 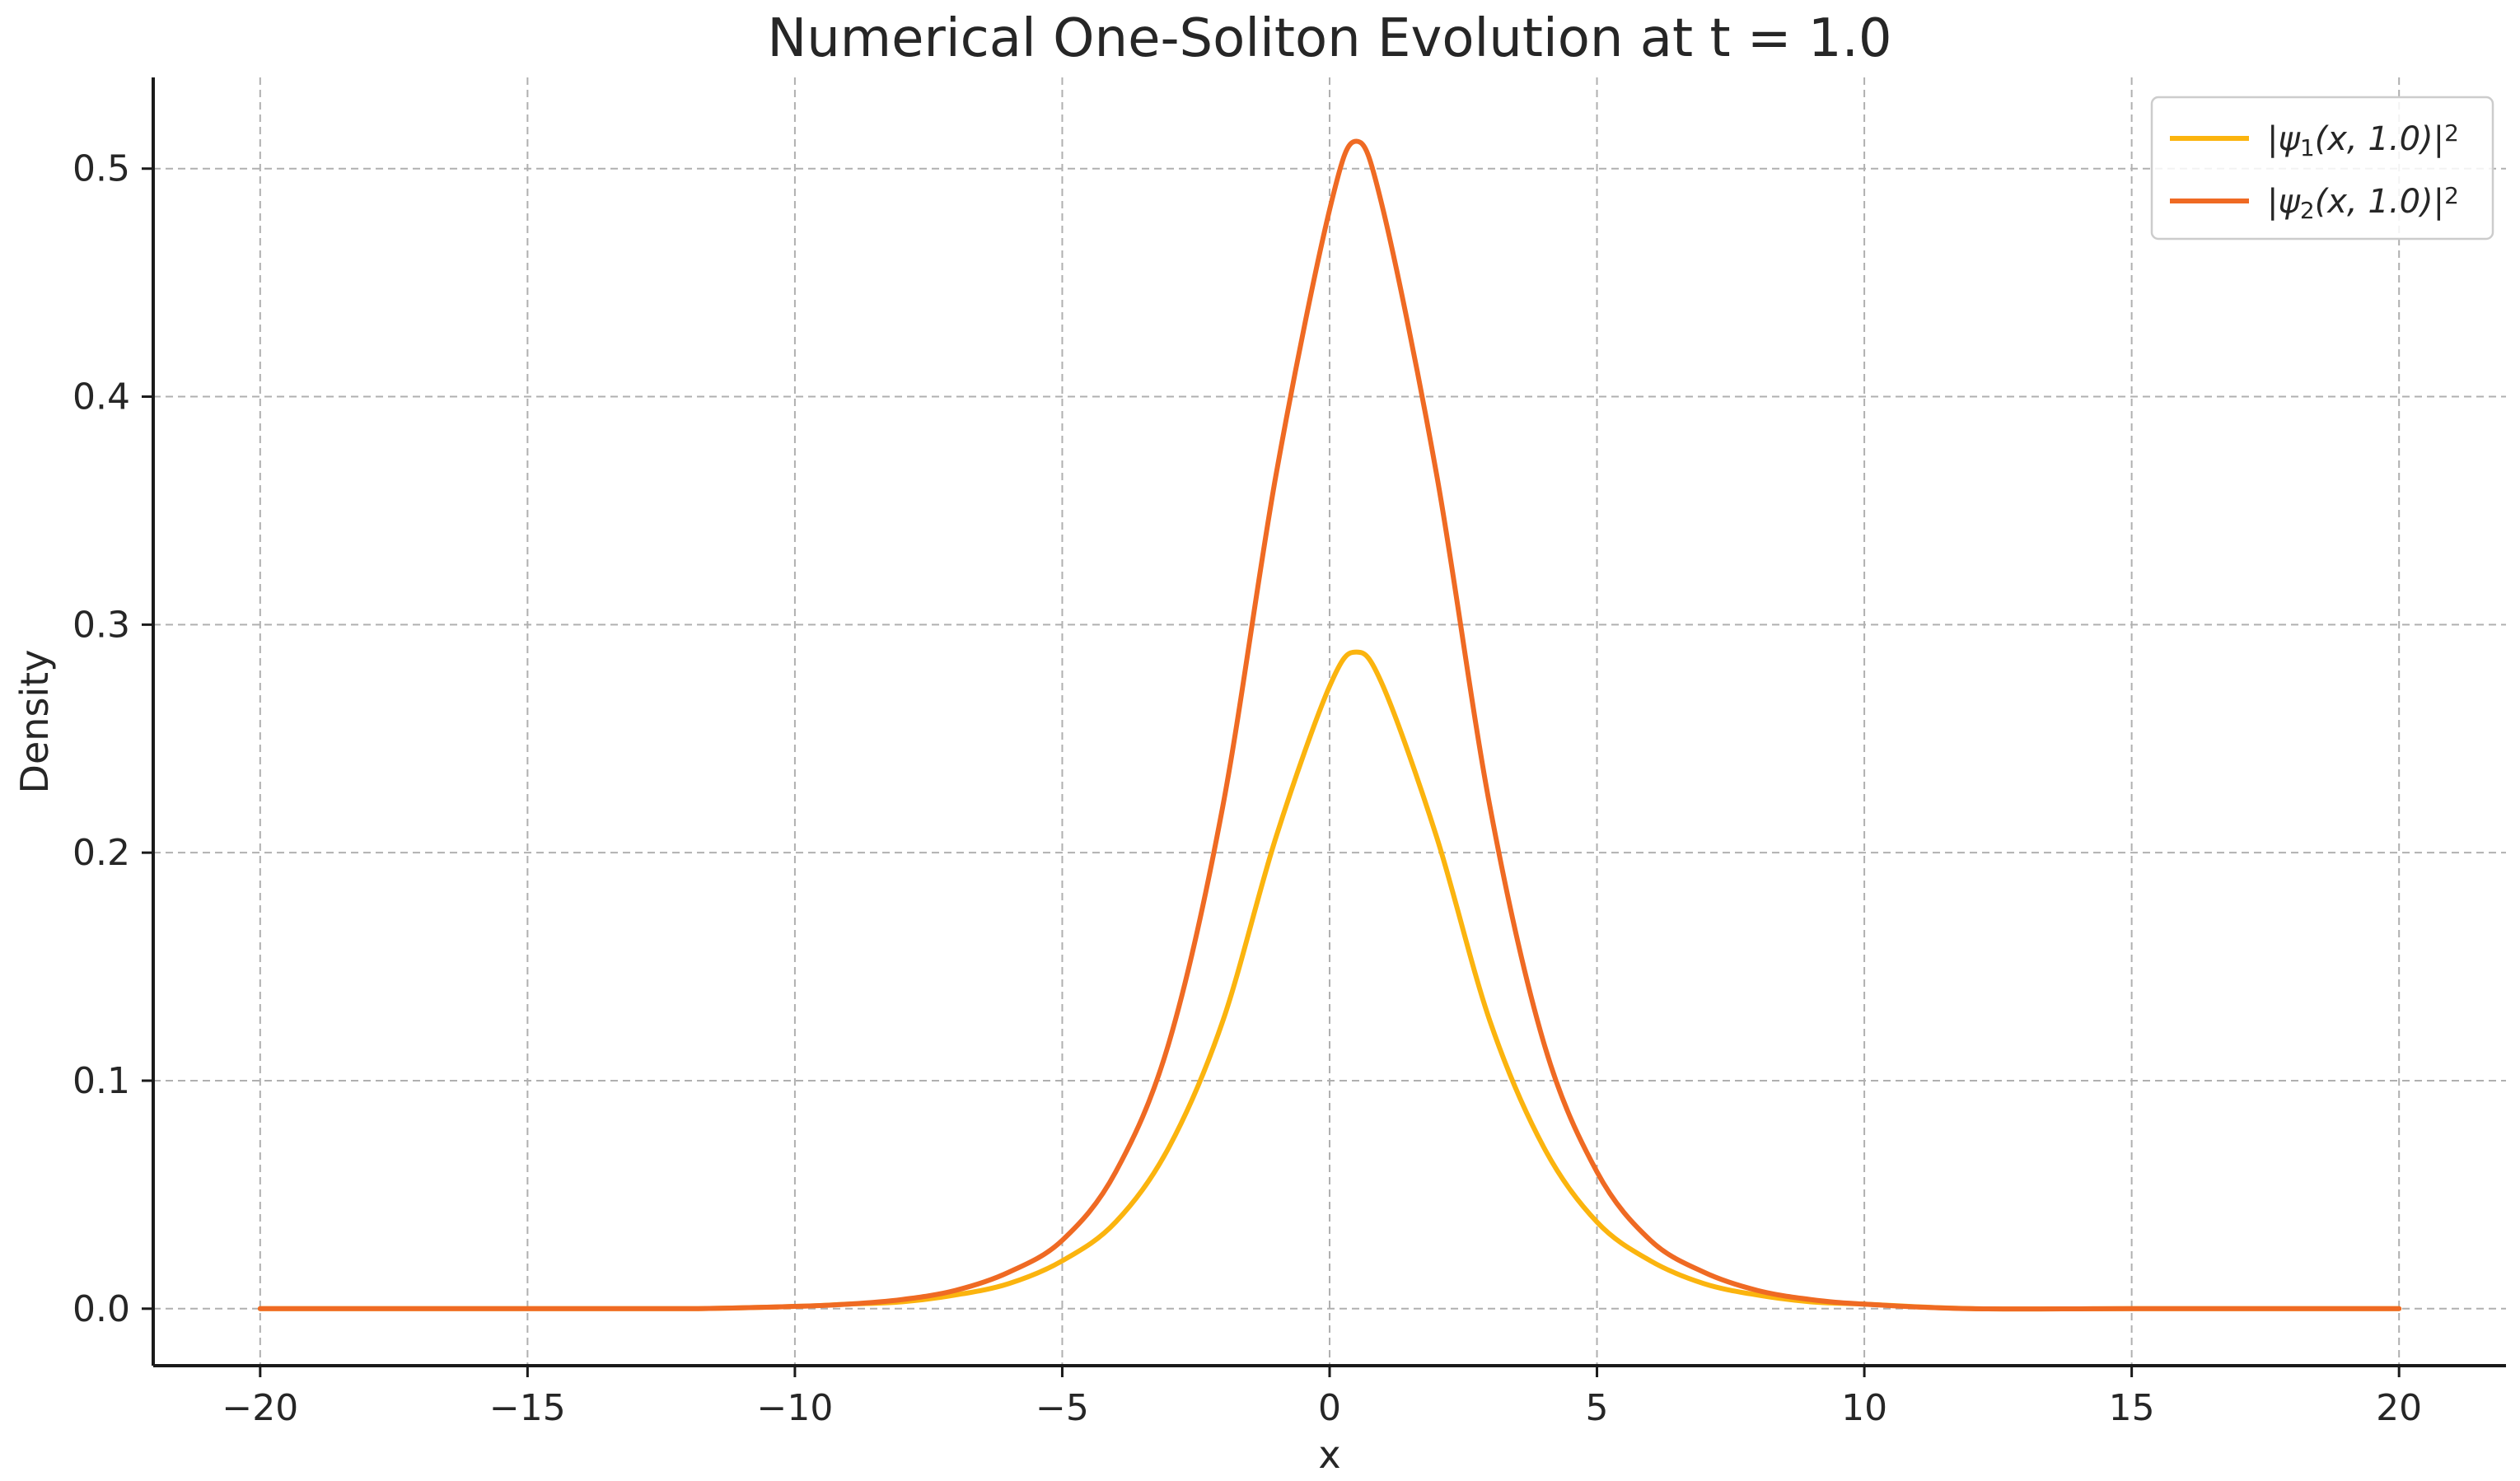 I want to click on y-ticks: 0.0 0.1 0.2 0.3 0.4 0.5, so click(x=112, y=739).